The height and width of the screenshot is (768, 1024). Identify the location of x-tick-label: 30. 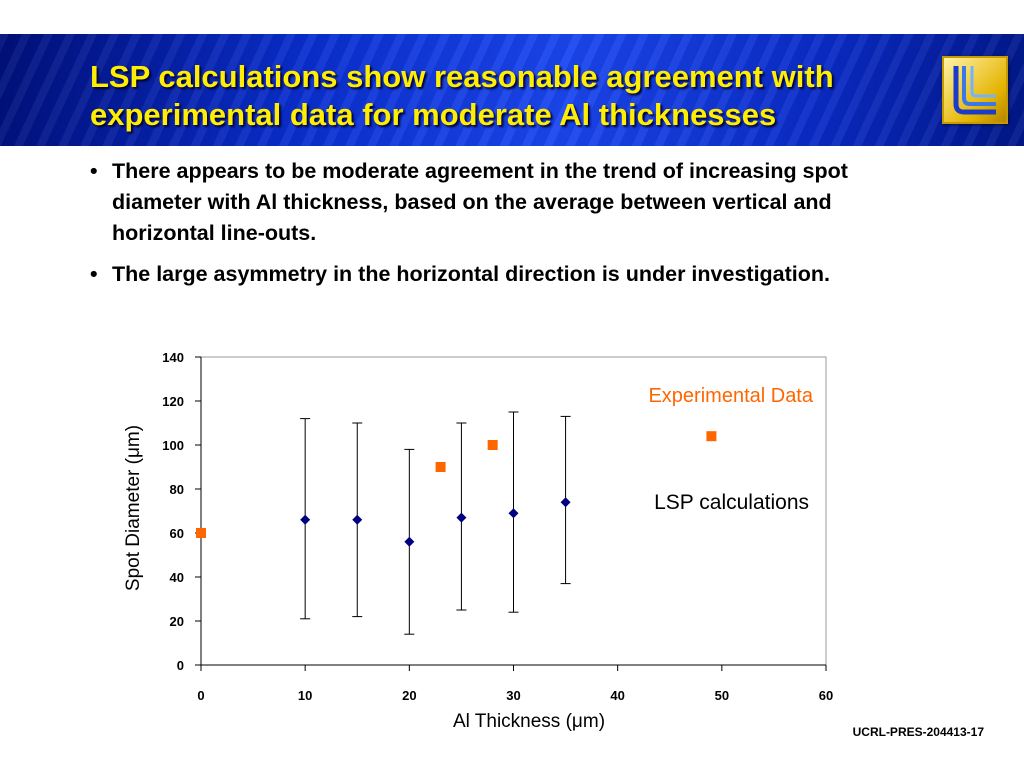
(513, 695).